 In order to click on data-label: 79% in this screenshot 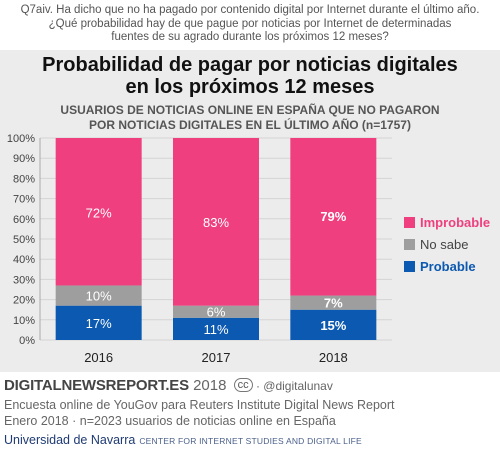, I will do `click(333, 216)`.